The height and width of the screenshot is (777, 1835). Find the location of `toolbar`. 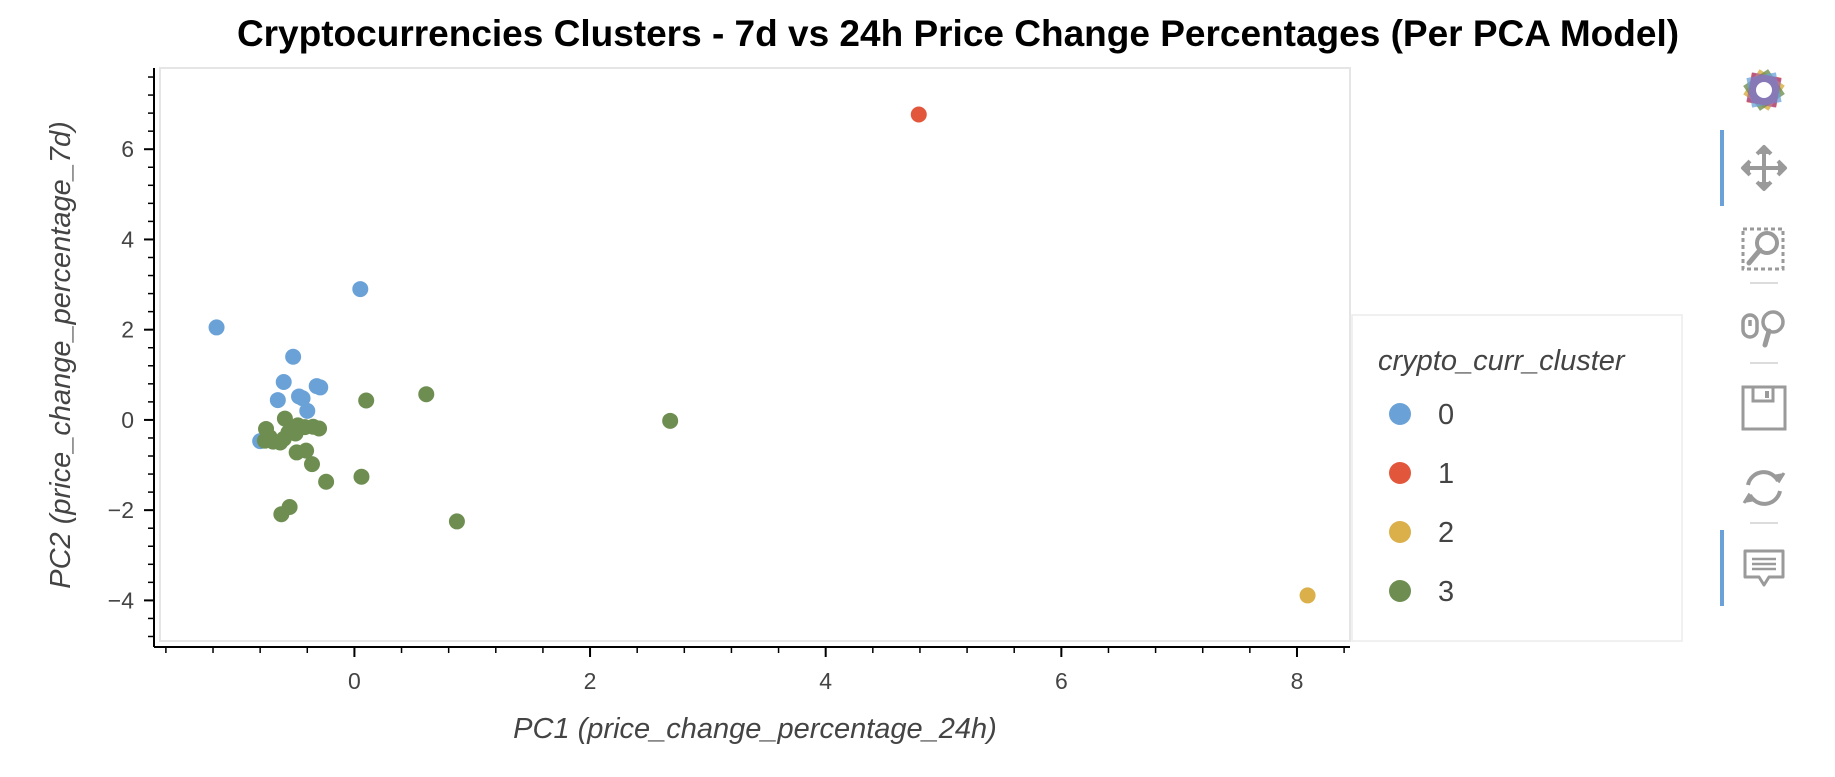

toolbar is located at coordinates (1765, 333).